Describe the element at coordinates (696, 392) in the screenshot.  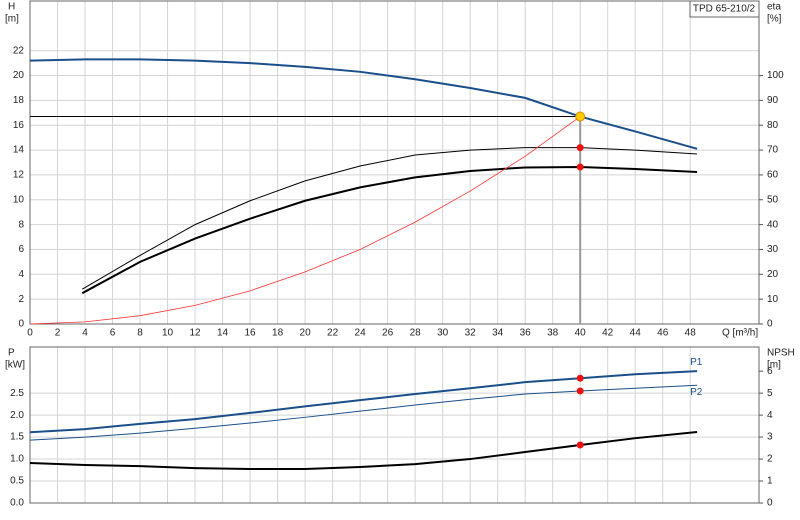
I see `series-label: P2` at that location.